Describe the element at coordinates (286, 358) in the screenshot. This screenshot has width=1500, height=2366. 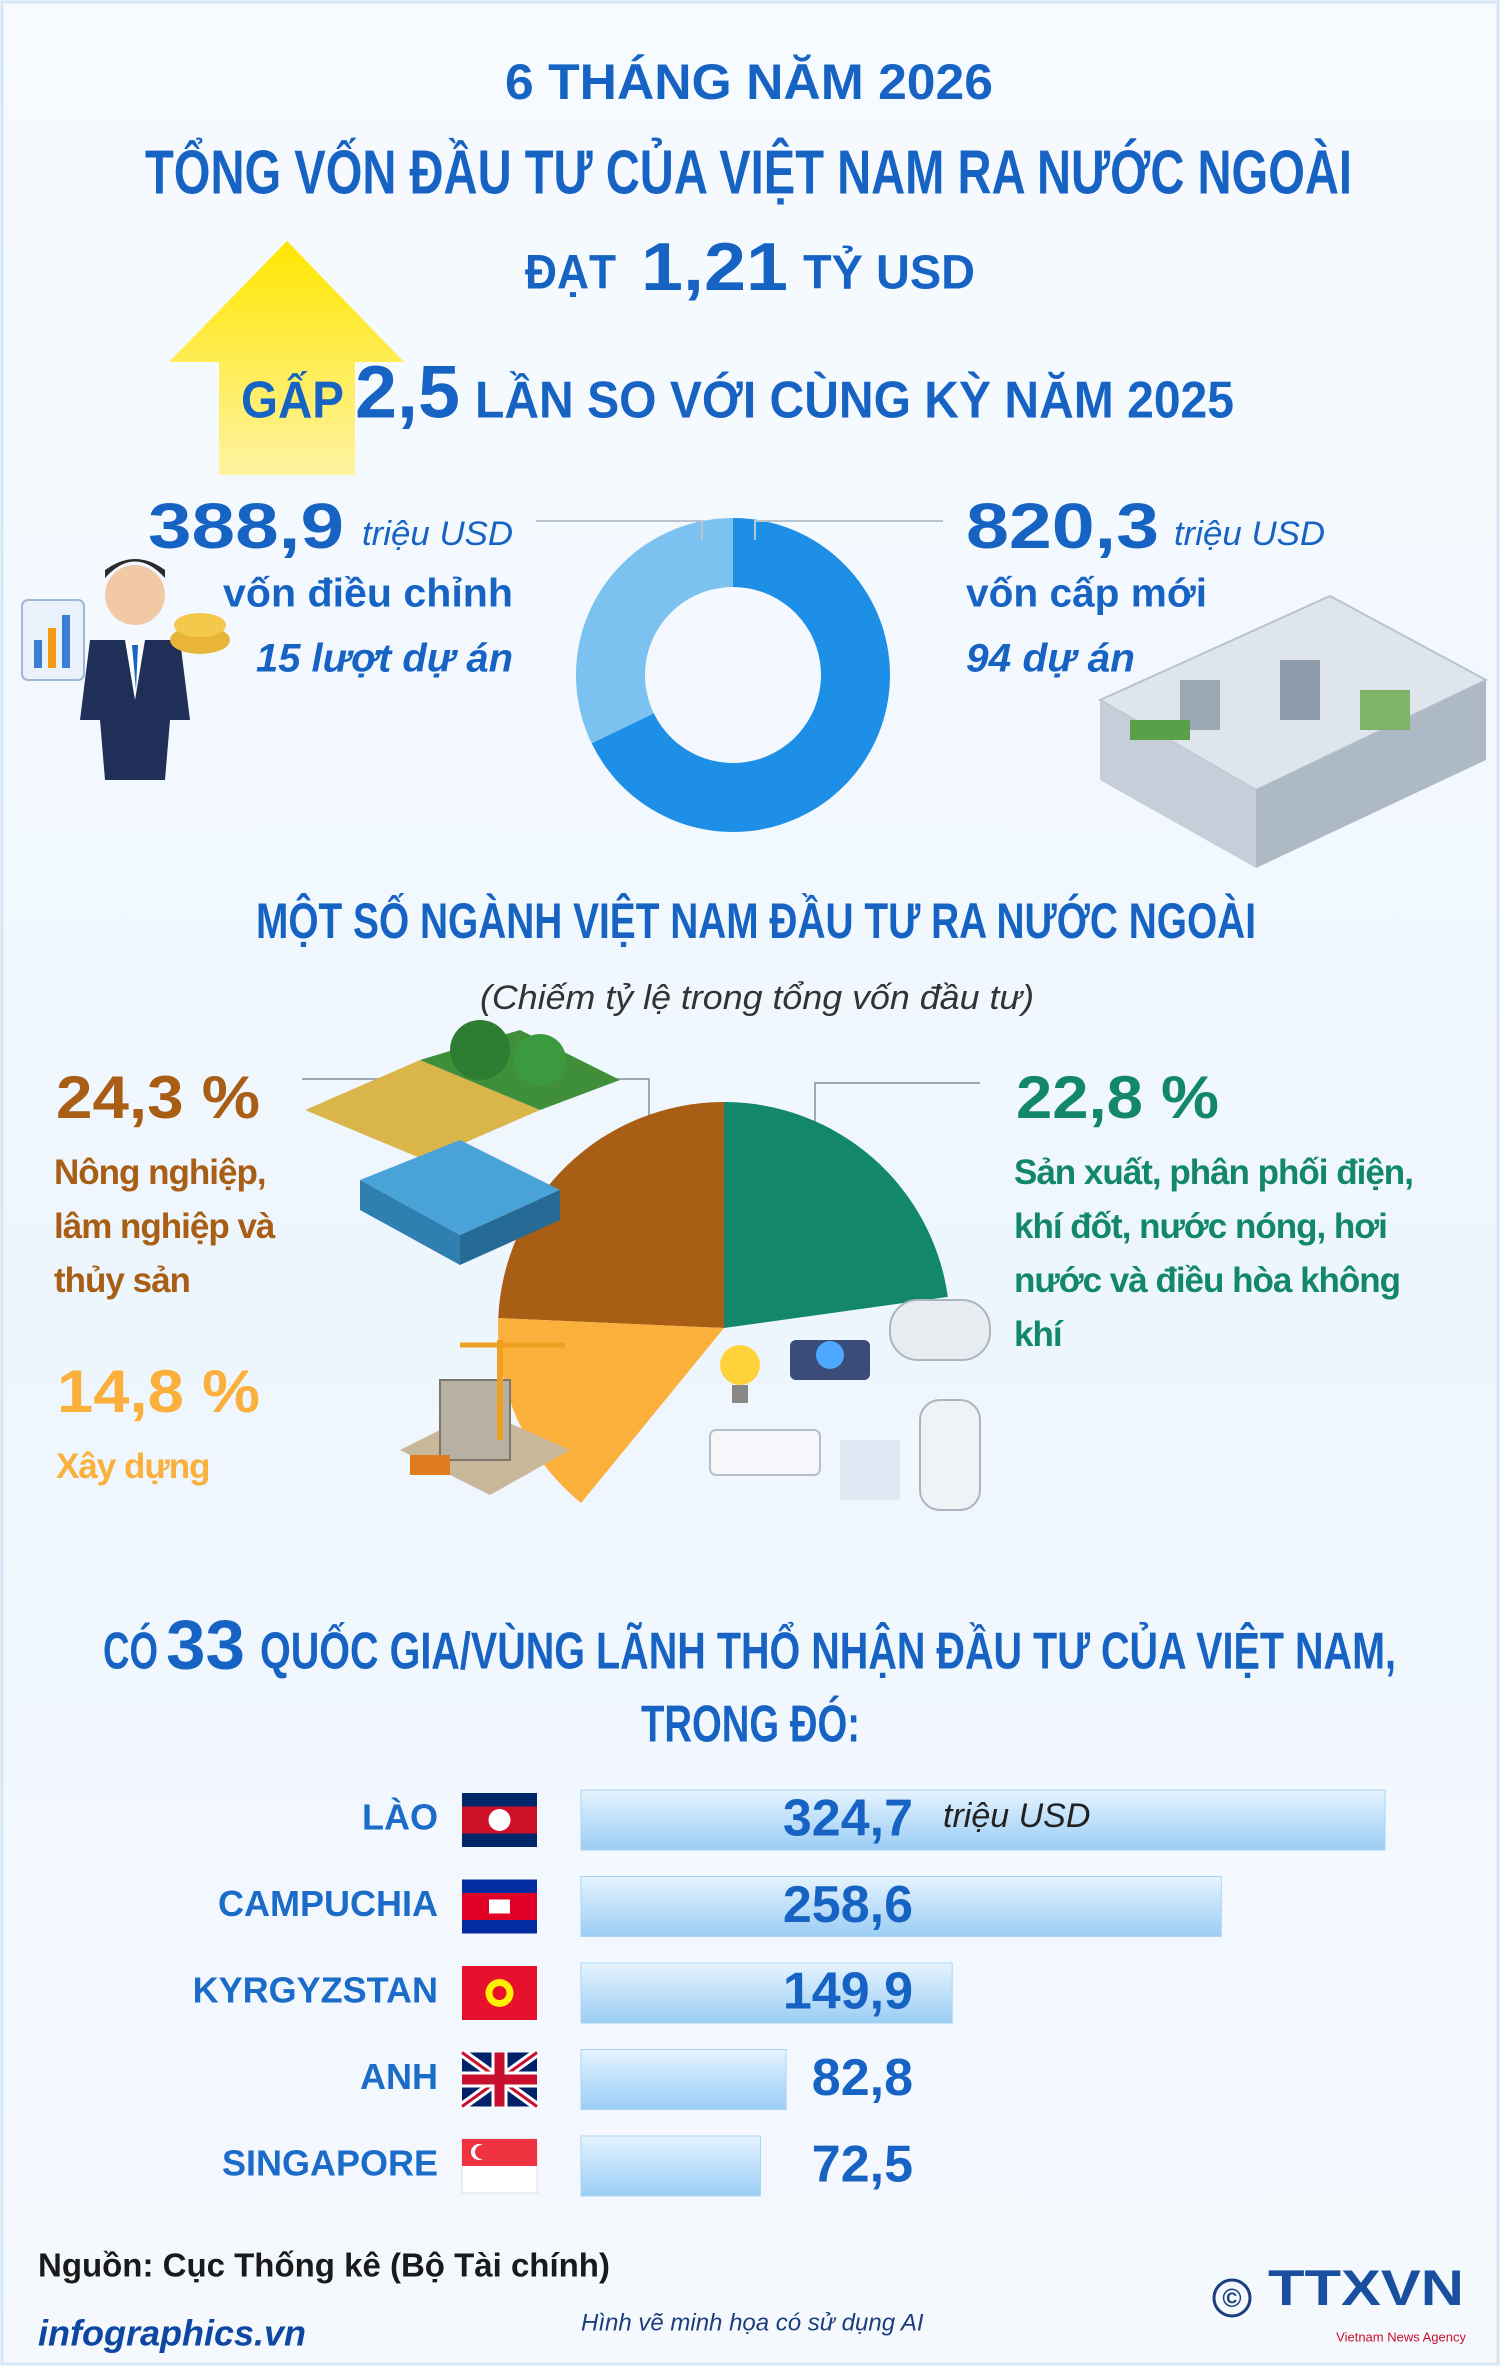
I see `growth-arrow` at that location.